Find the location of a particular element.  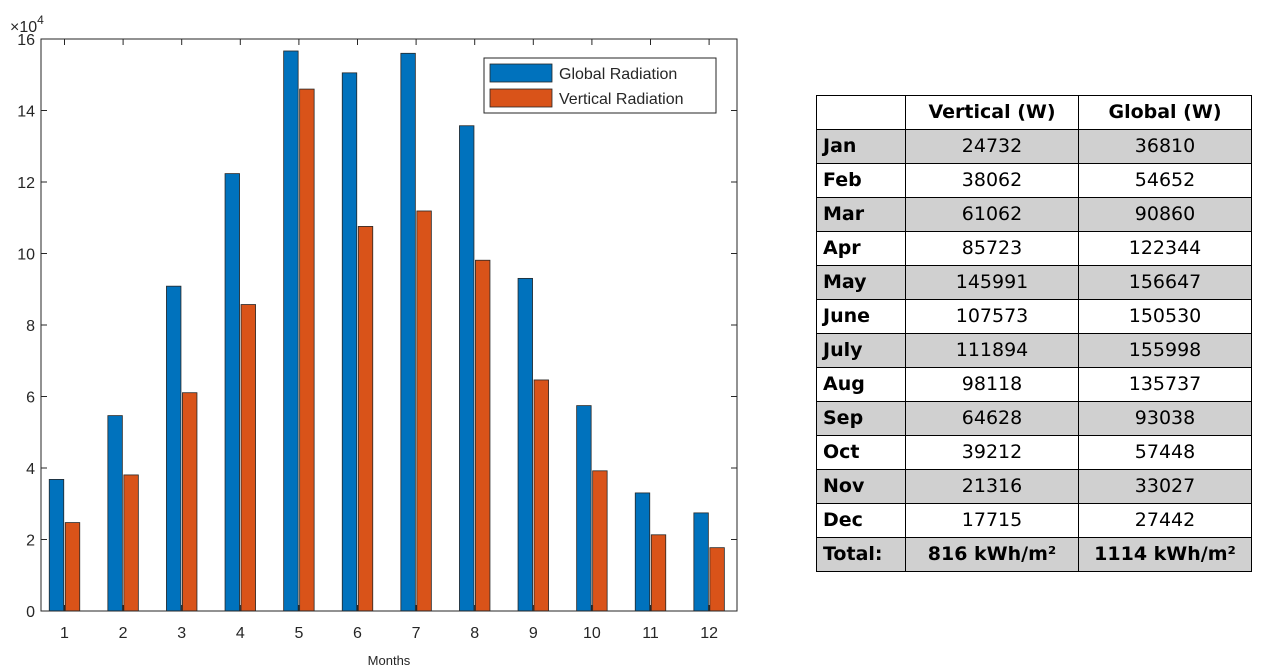

header-cell-global: Global (W) is located at coordinates (1165, 112).